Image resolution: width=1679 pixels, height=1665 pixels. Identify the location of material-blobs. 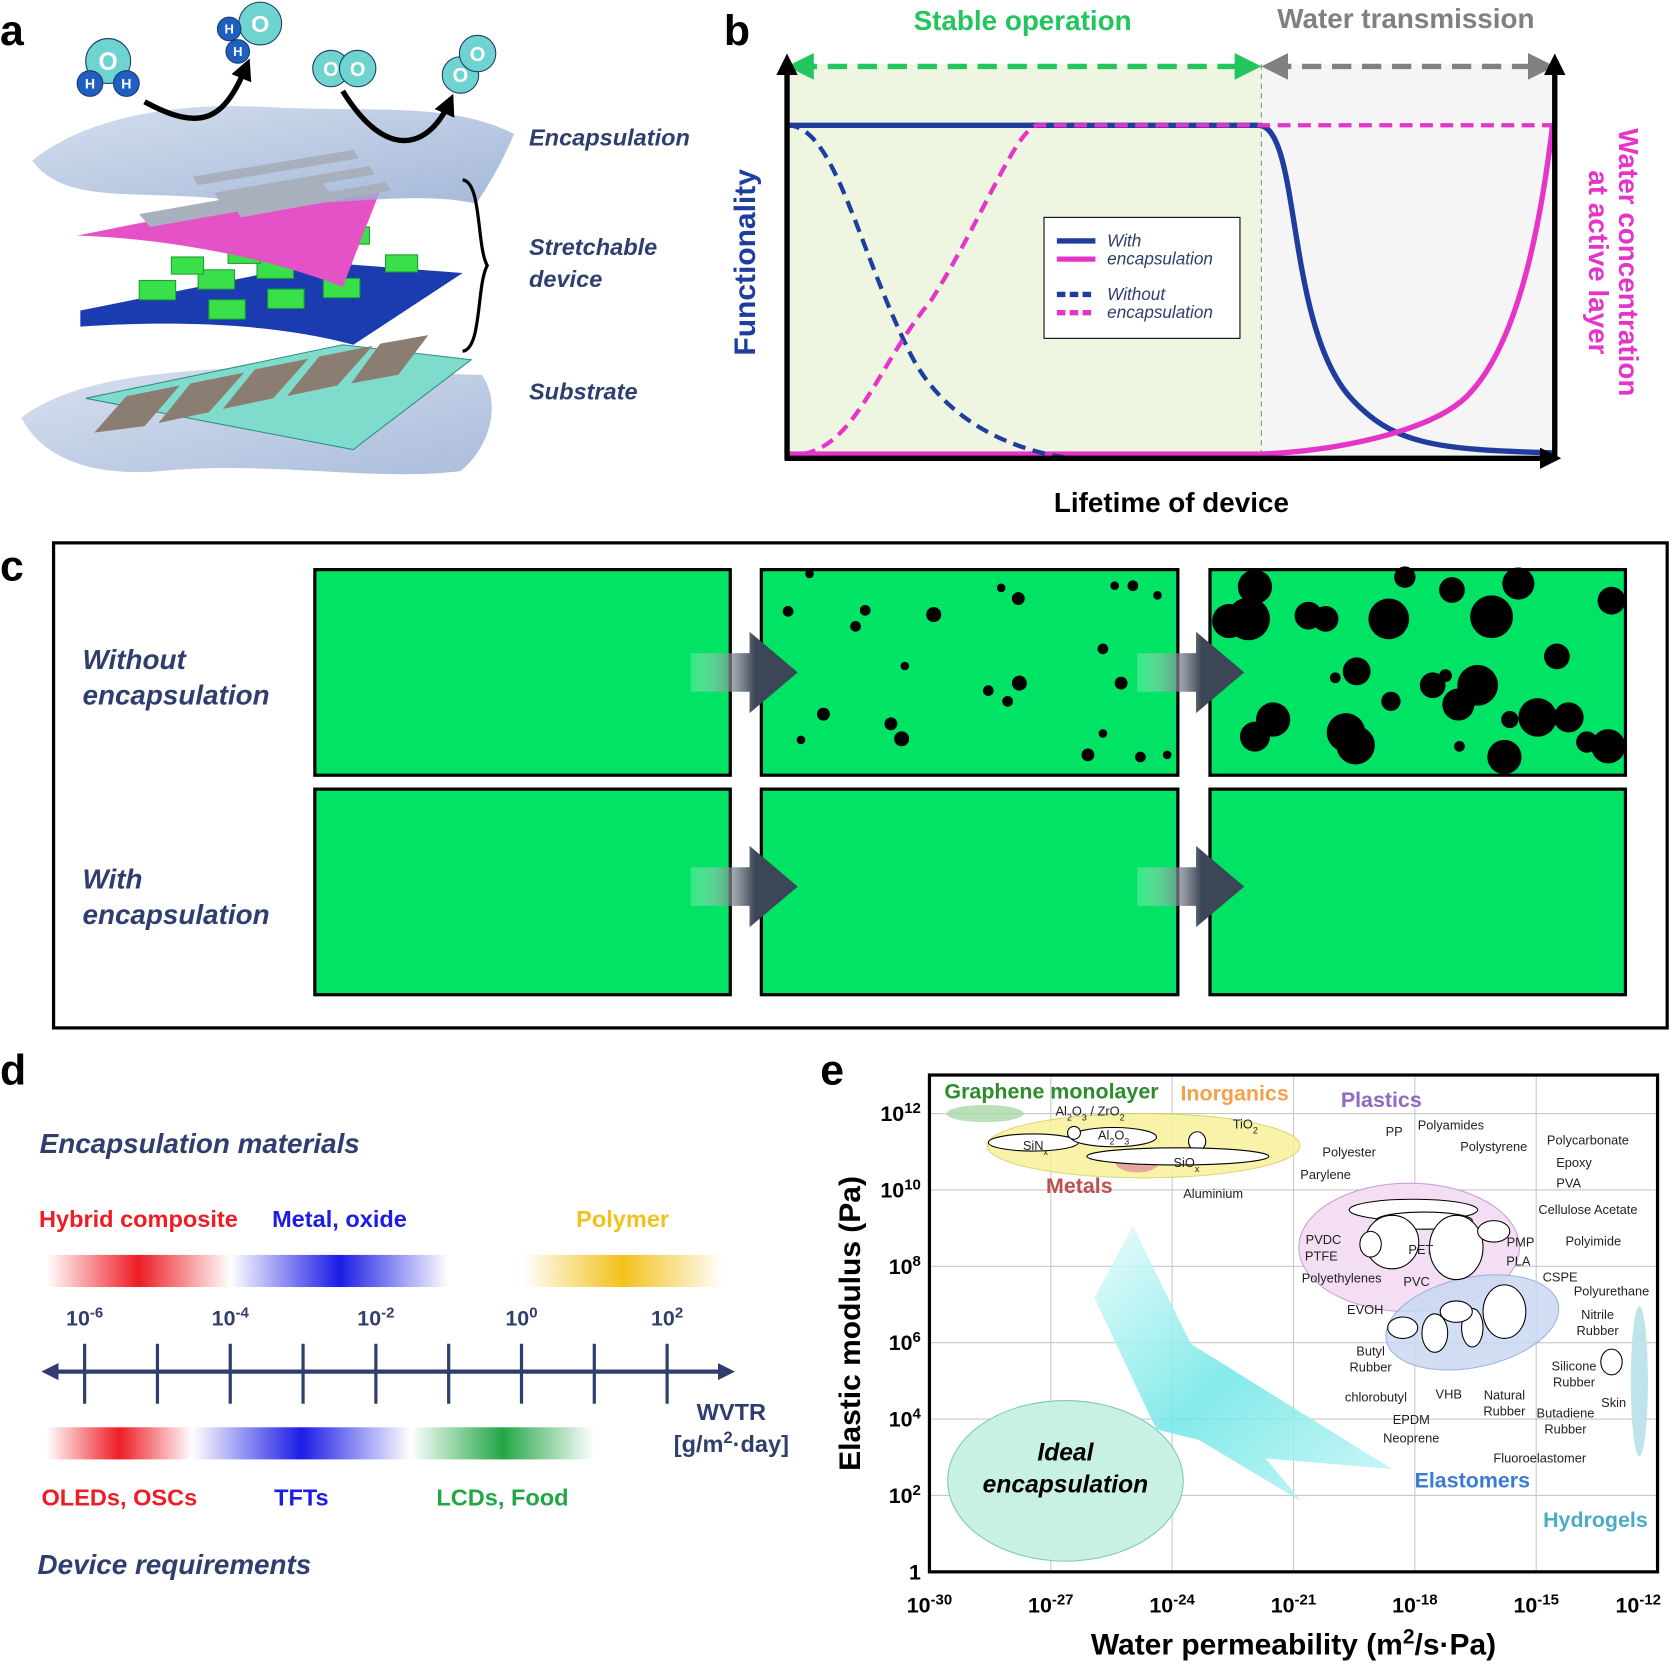
(1305, 1250).